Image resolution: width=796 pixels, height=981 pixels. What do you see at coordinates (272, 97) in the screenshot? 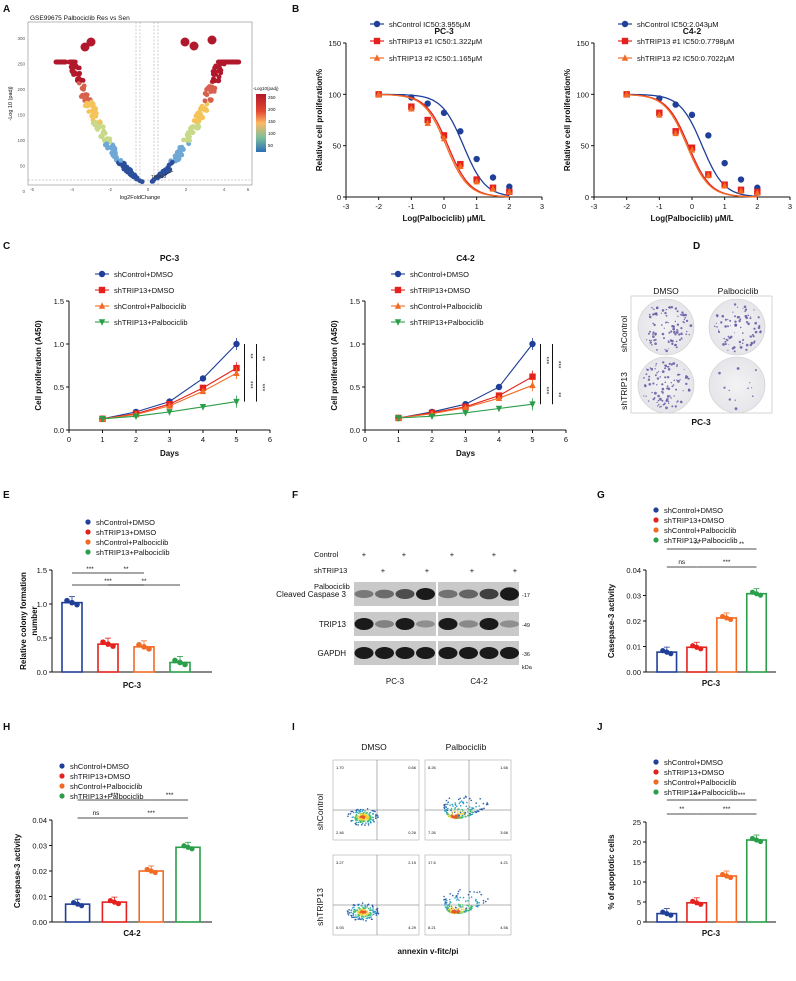
I see `volcano-legend-tick: 250` at bounding box center [272, 97].